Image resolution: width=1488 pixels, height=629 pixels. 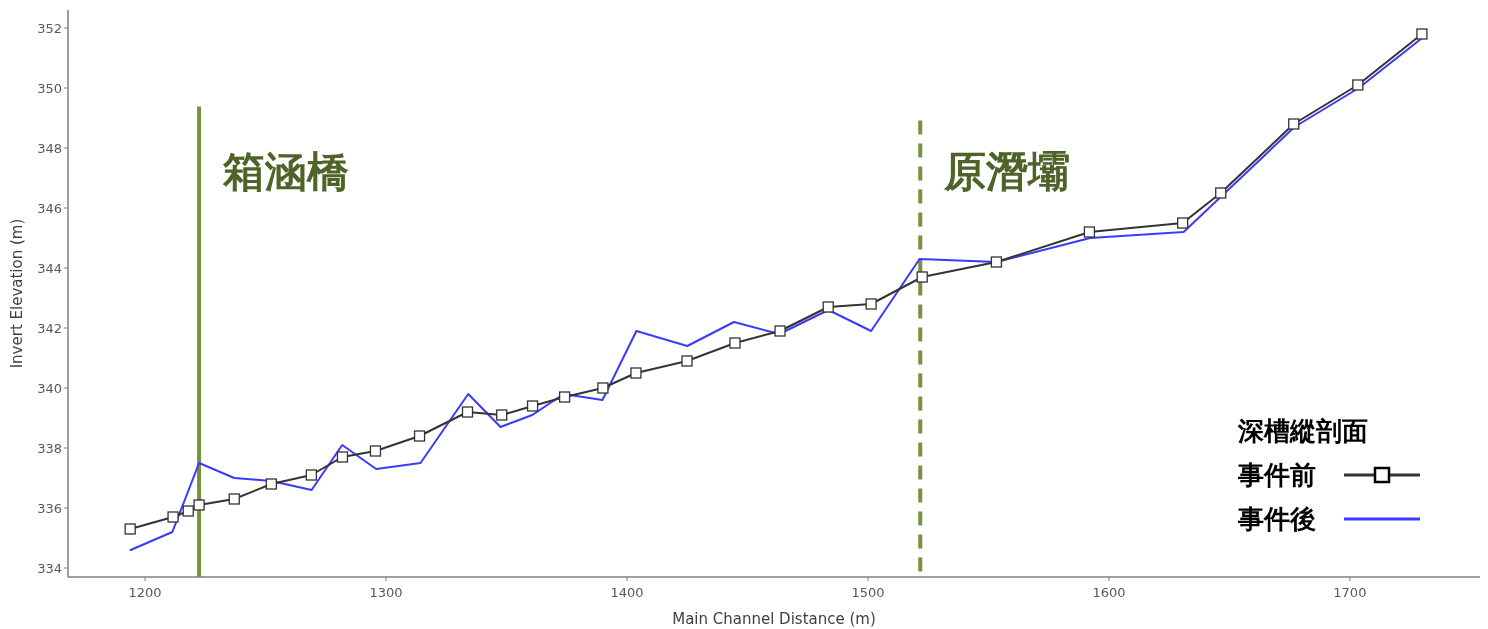 I want to click on y-tick-label: 334, so click(x=49, y=568).